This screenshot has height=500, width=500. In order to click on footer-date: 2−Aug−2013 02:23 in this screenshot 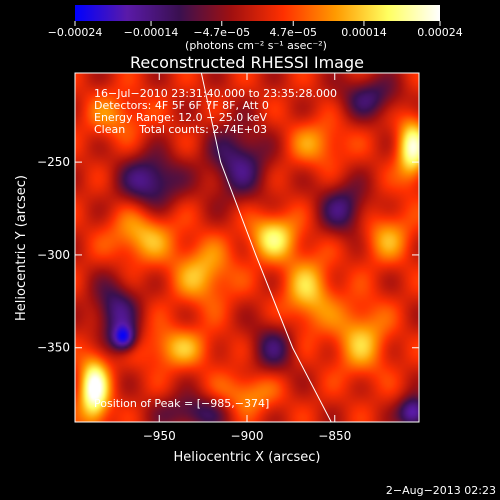, I will do `click(441, 490)`.